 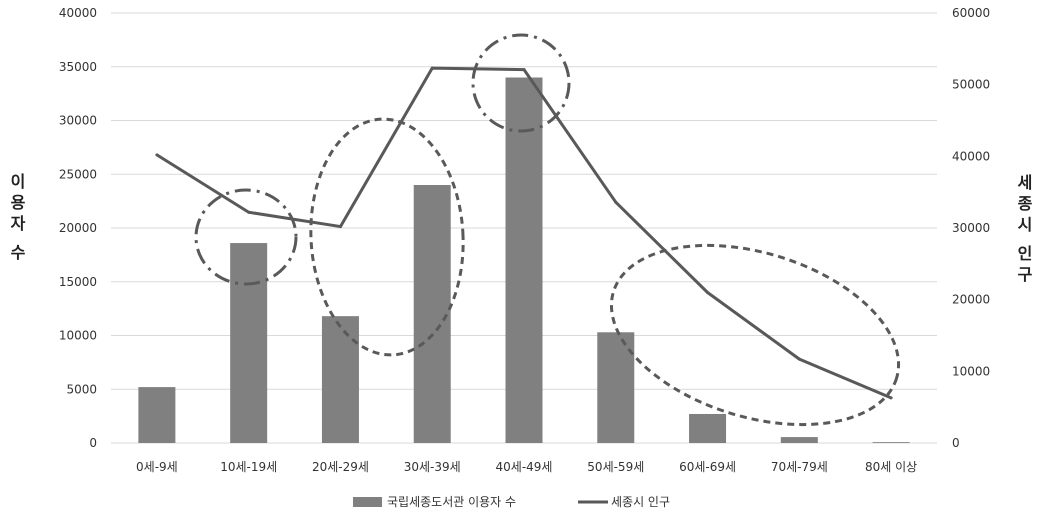 I want to click on y2-tick-label: 20000, so click(x=971, y=300).